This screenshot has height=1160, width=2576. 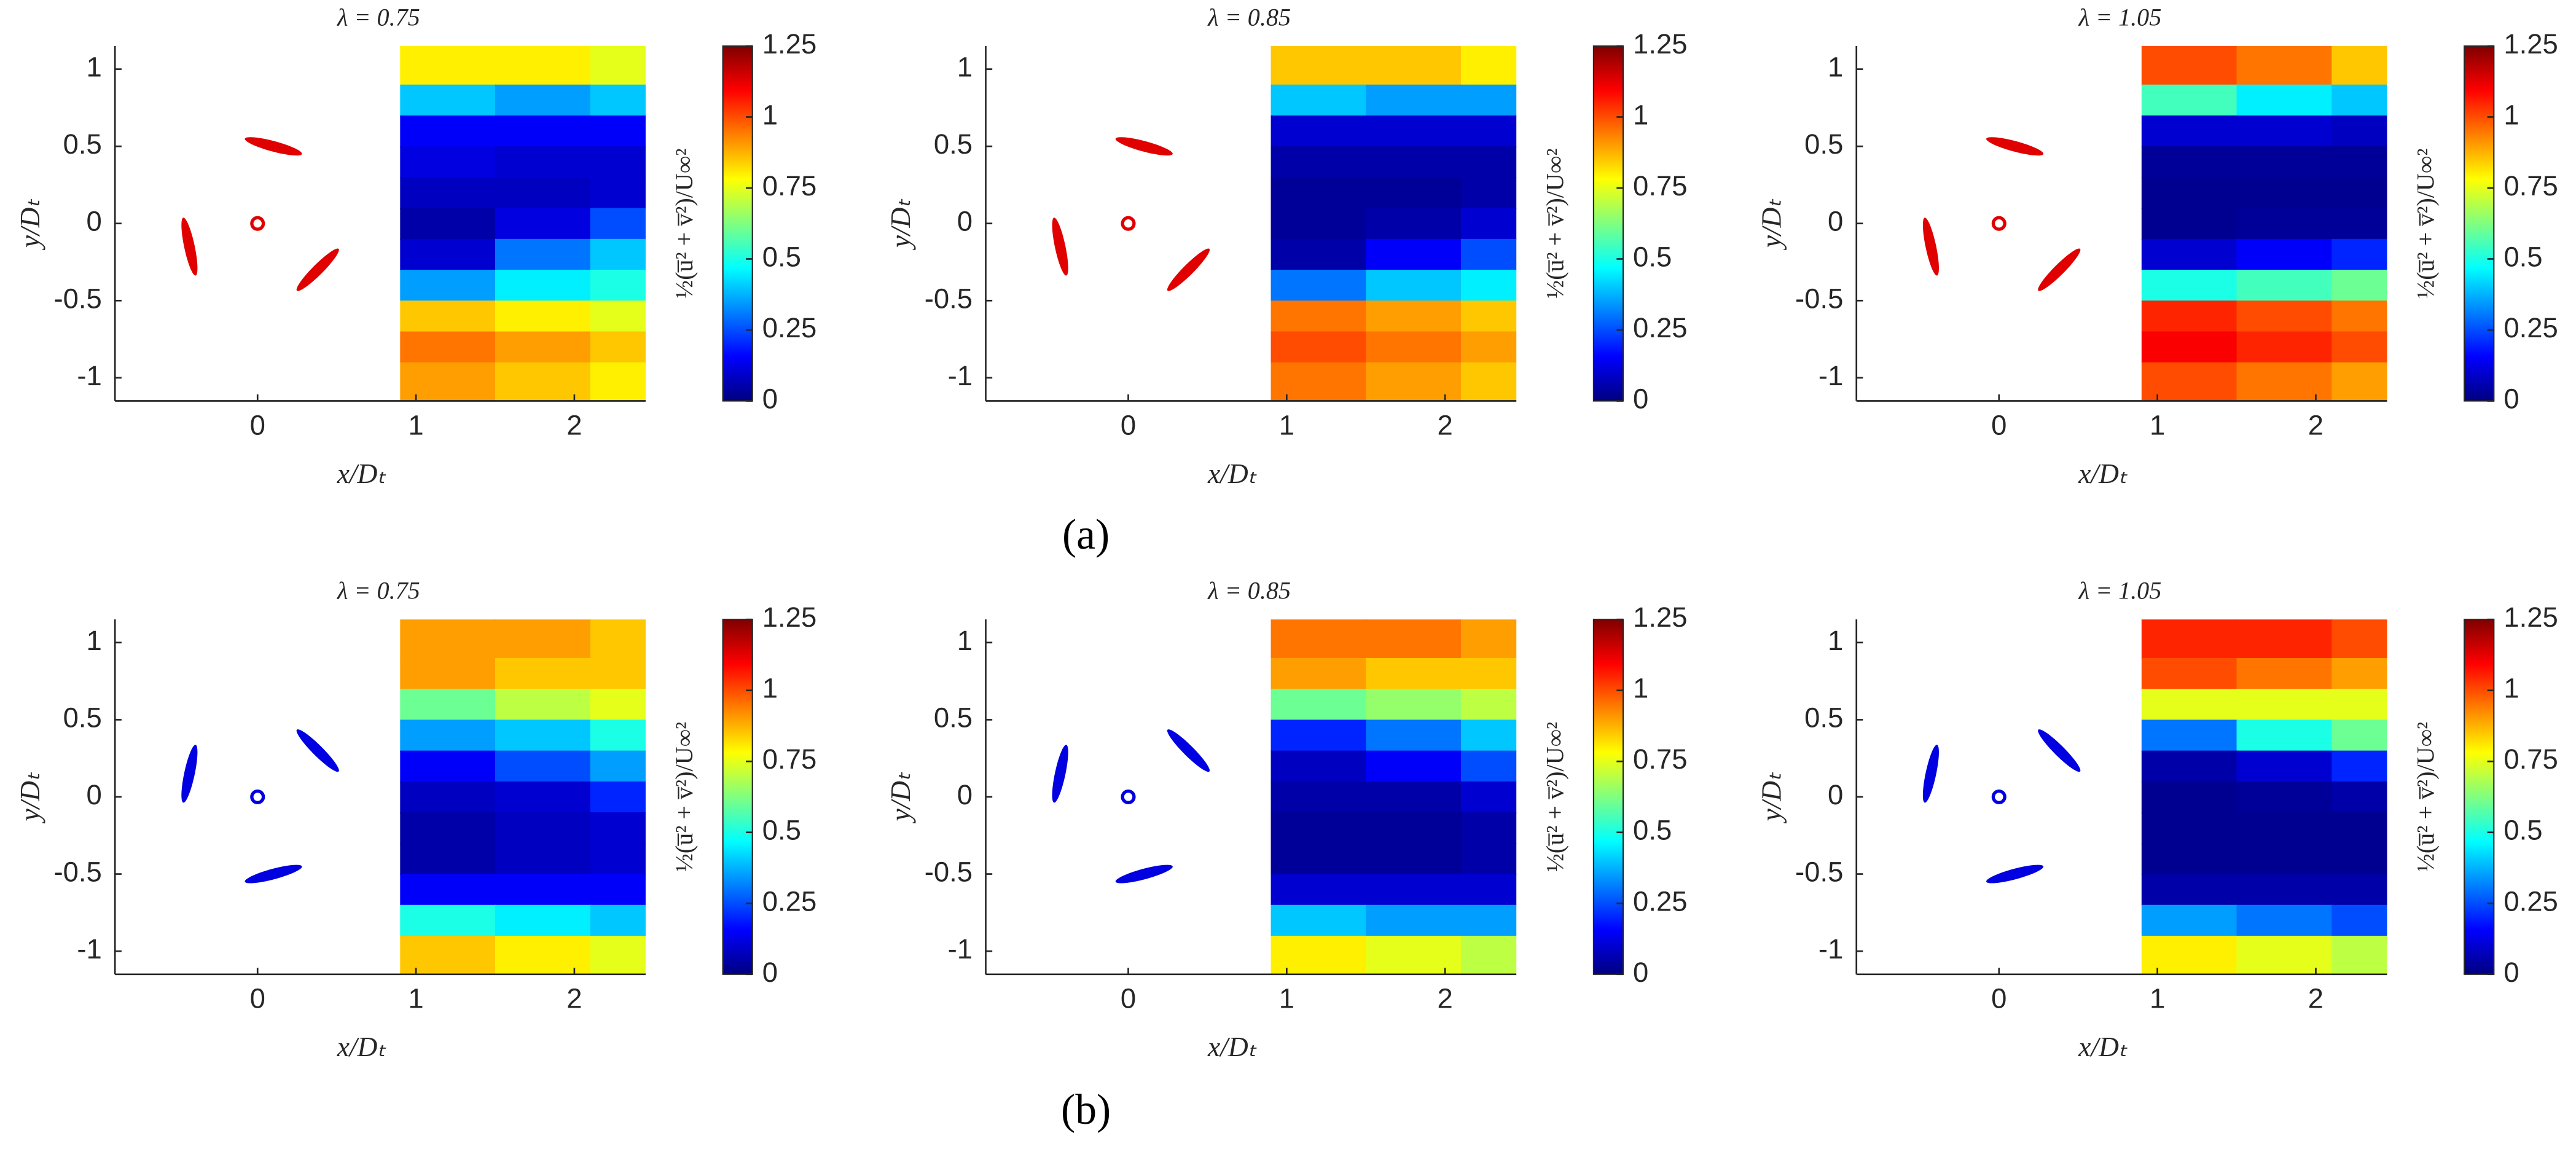 I want to click on colorbar-tick-label: 0, so click(x=770, y=399).